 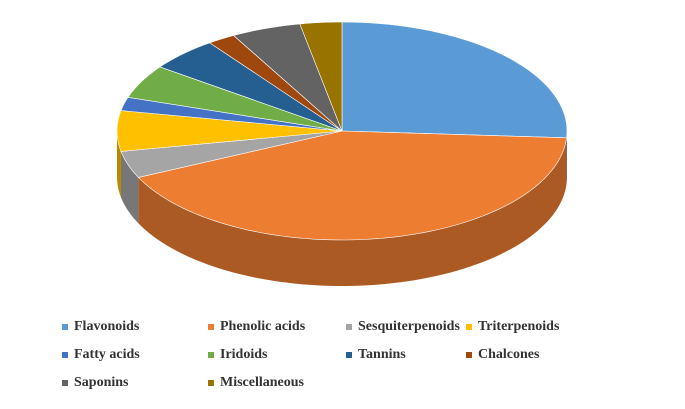 I want to click on legend-label: Phenolic acids, so click(x=263, y=326).